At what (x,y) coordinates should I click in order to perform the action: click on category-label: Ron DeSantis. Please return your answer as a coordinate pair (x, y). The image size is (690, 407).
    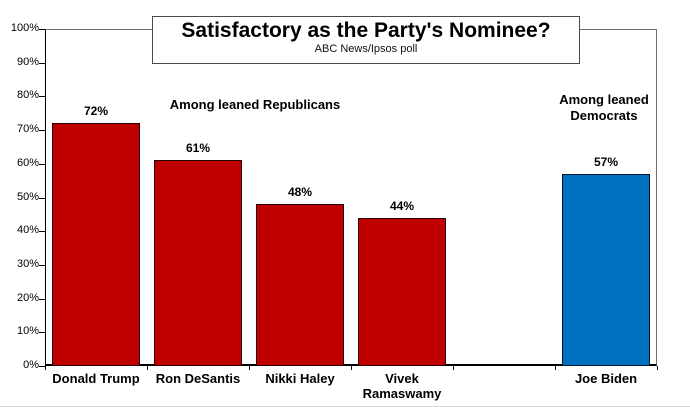
    Looking at the image, I should click on (198, 378).